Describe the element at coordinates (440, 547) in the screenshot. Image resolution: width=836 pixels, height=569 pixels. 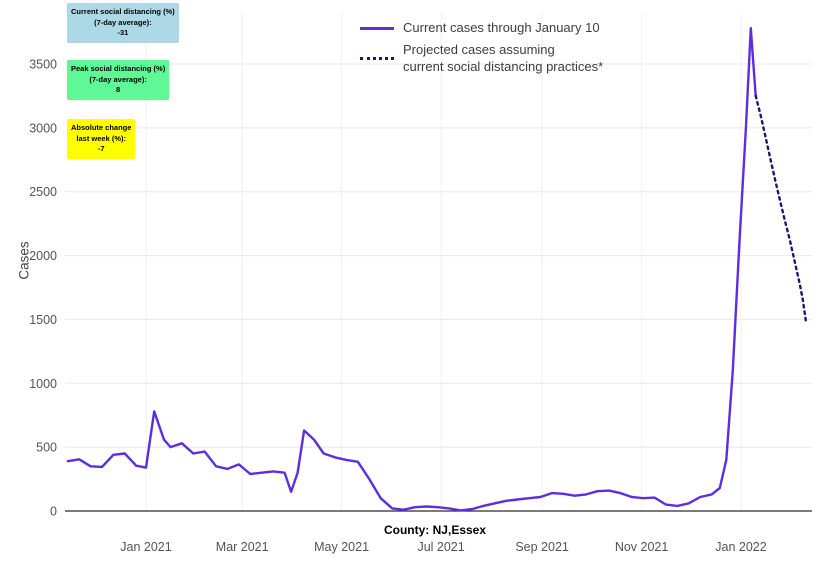
I see `x-tick-label: Jul 2021` at that location.